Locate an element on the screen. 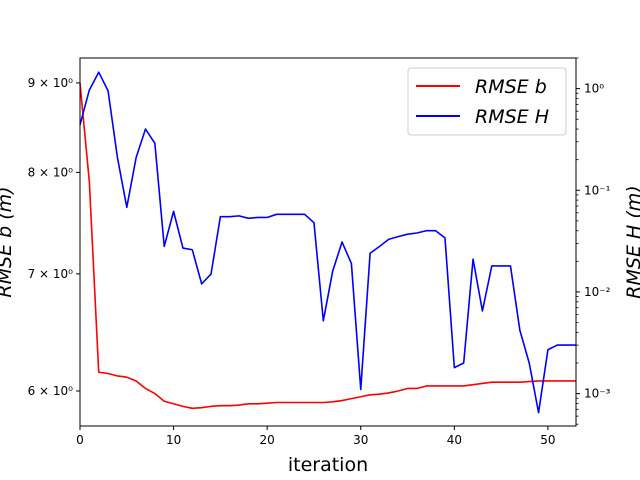 This screenshot has height=480, width=640. x-tick-label: 0 is located at coordinates (80, 440).